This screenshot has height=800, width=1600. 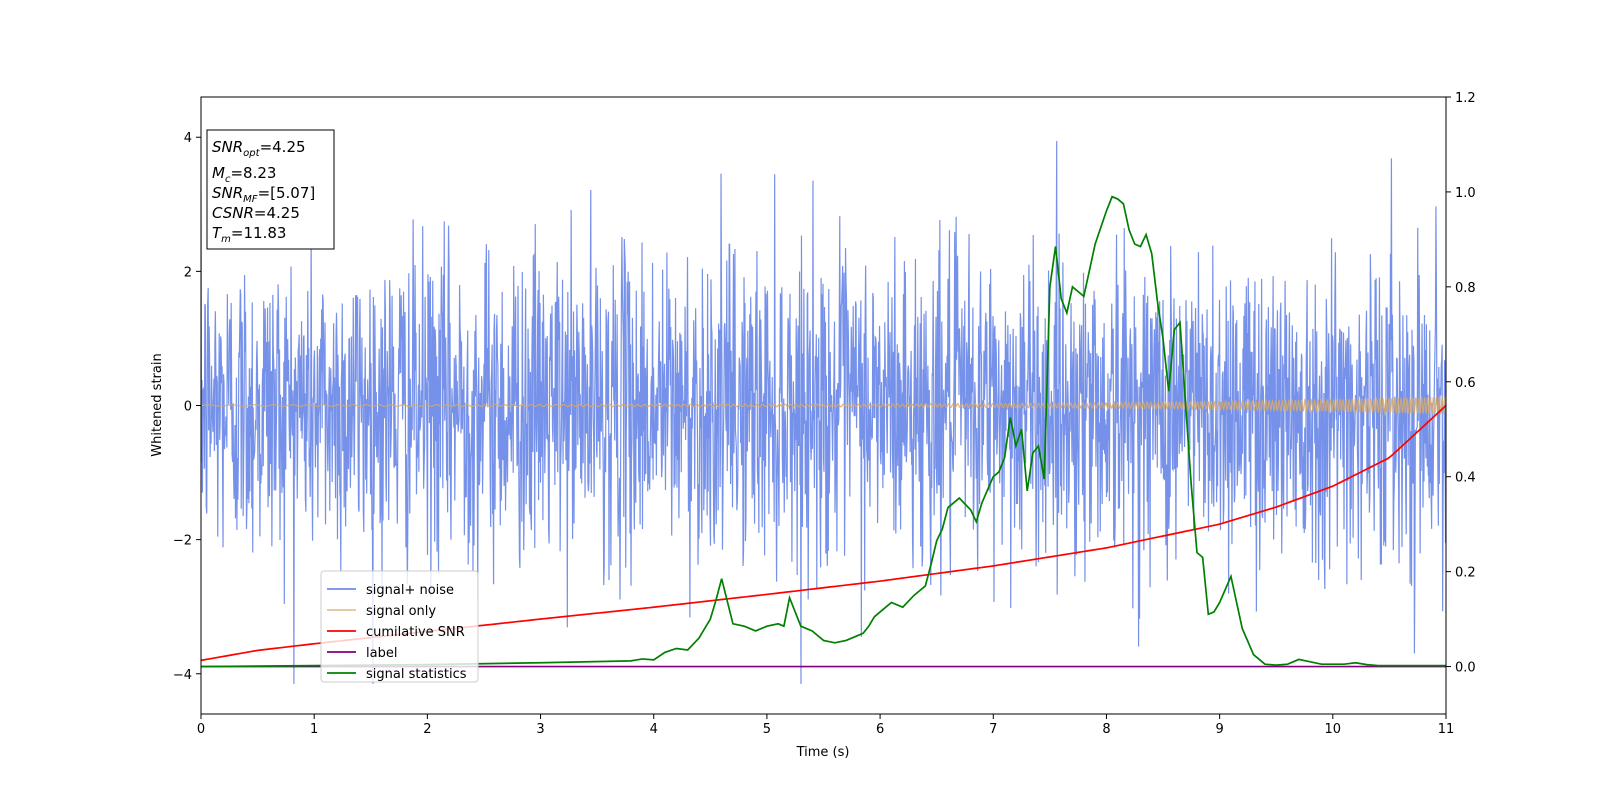 I want to click on legend-entry: cumilative SNR, so click(x=396, y=632).